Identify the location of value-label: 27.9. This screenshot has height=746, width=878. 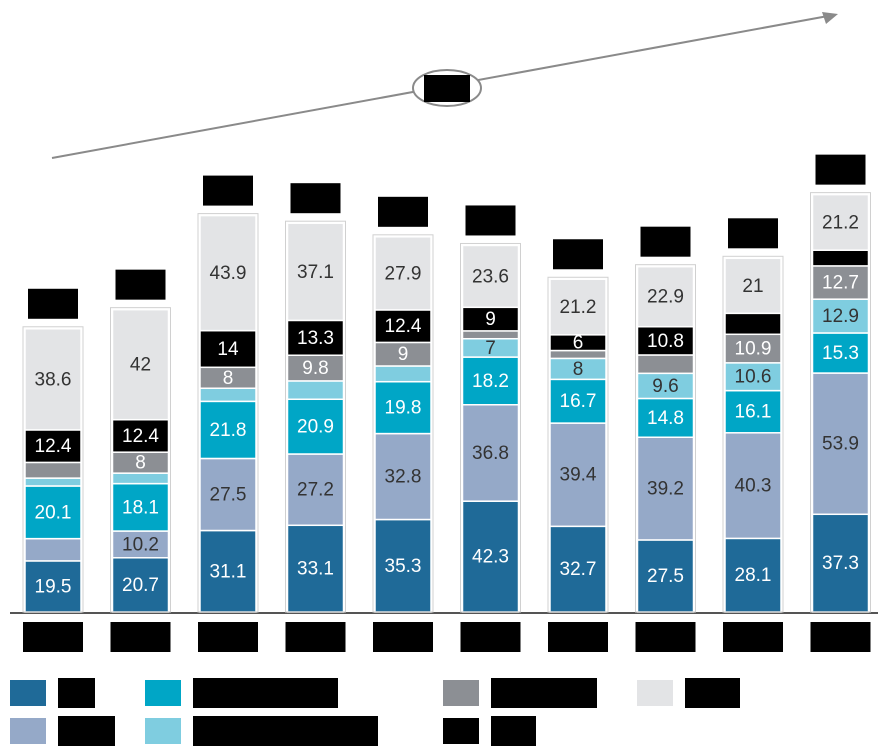
(403, 273).